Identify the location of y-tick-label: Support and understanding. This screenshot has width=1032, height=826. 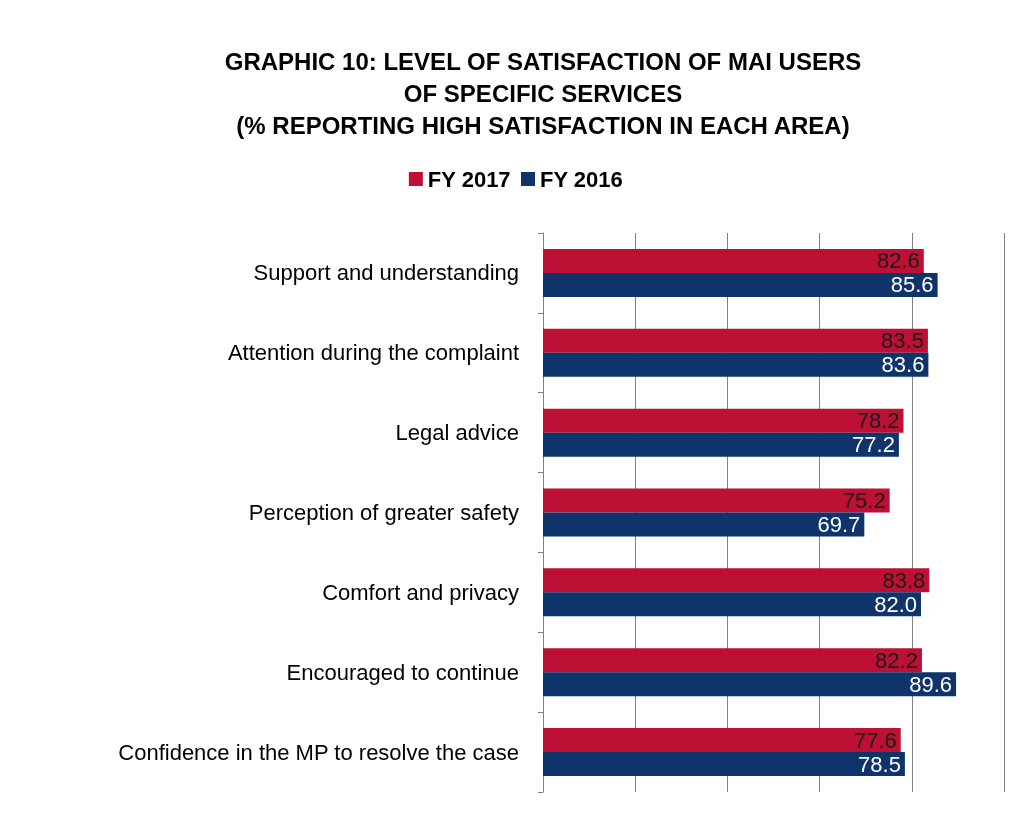
(386, 273).